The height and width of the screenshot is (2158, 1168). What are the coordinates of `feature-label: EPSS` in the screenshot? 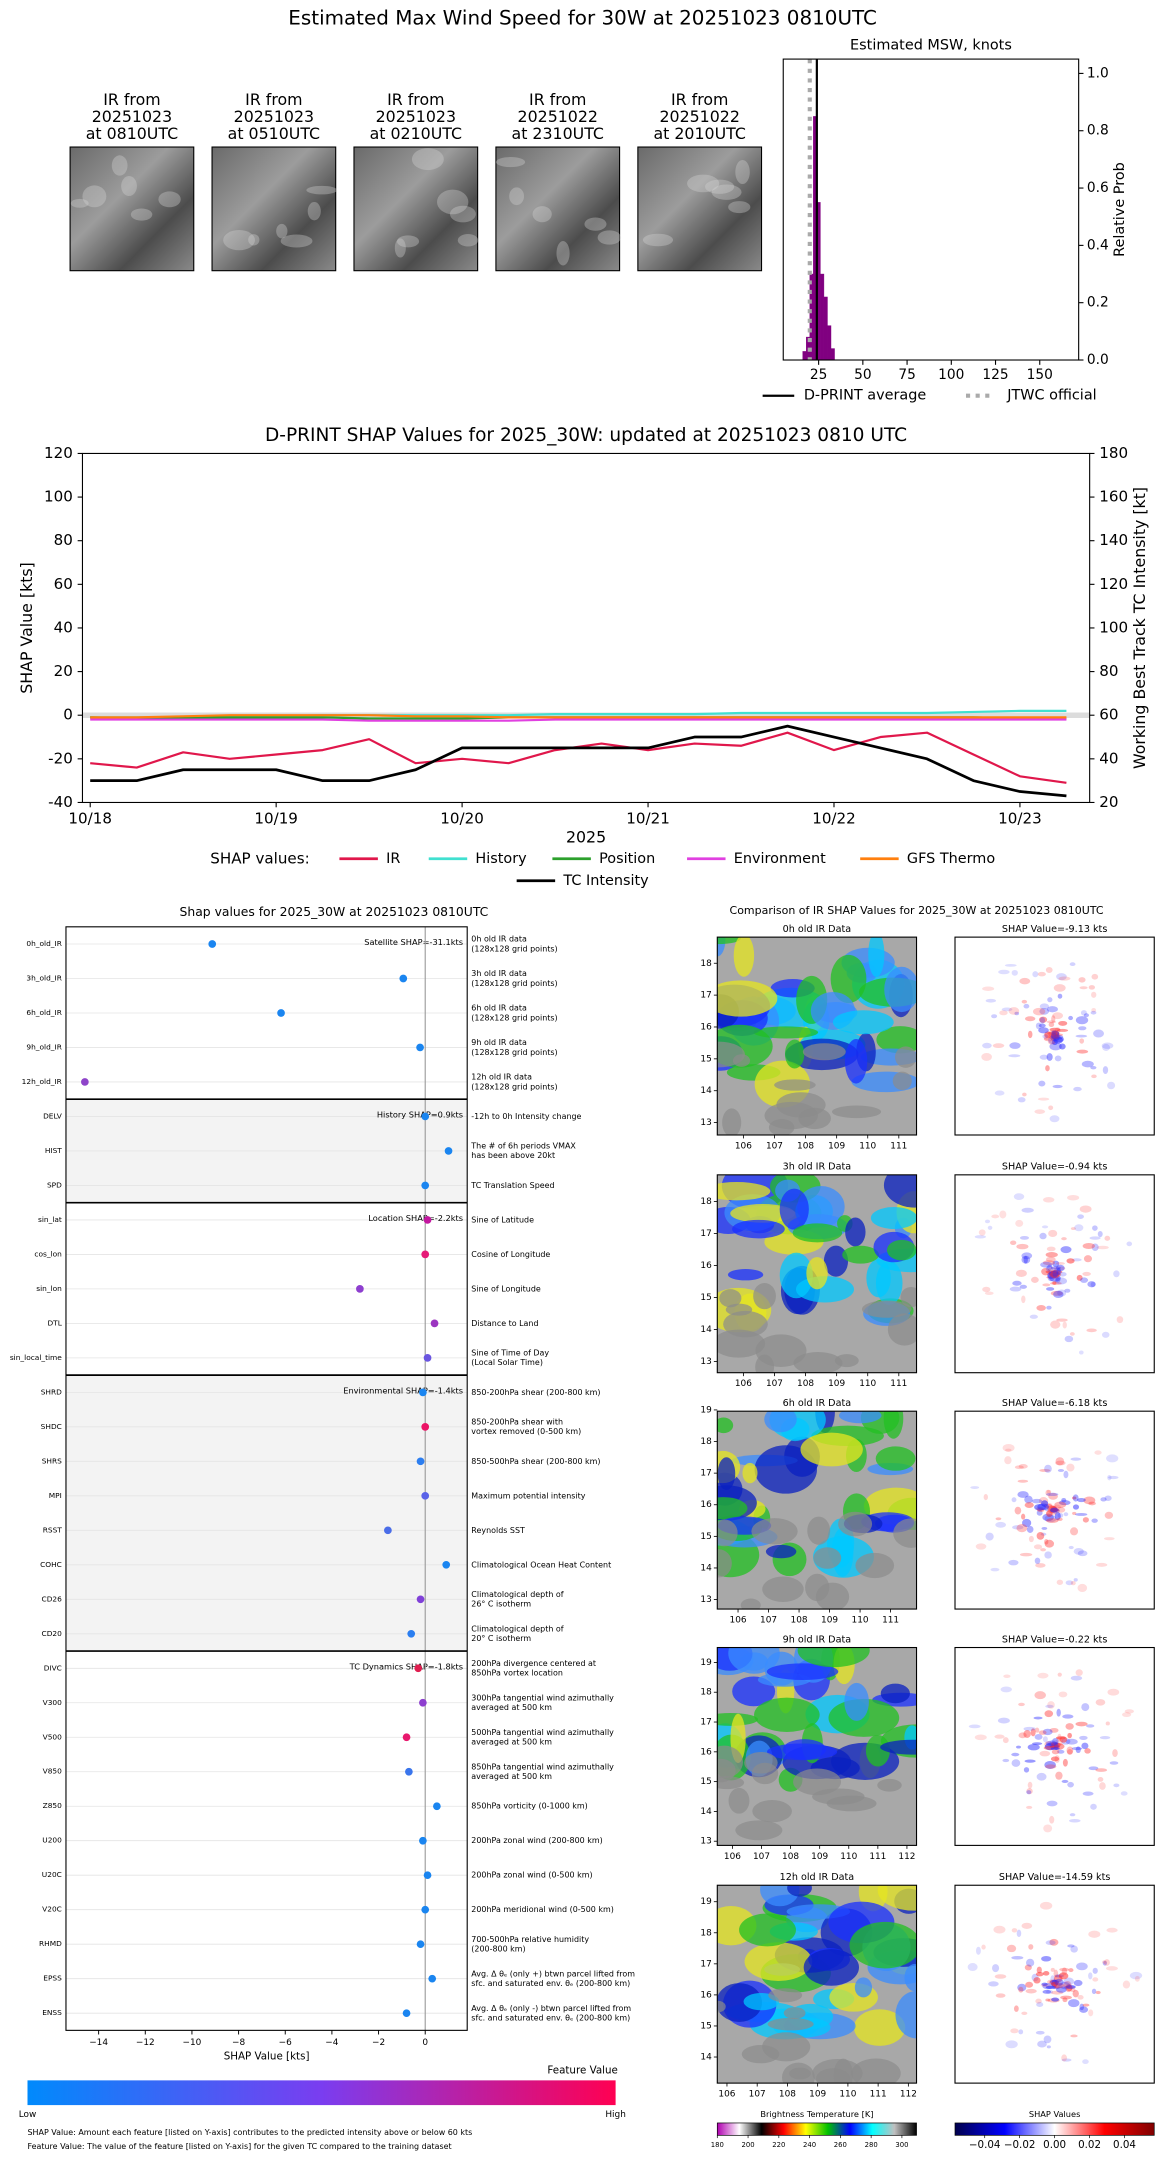 It's located at (52, 1978).